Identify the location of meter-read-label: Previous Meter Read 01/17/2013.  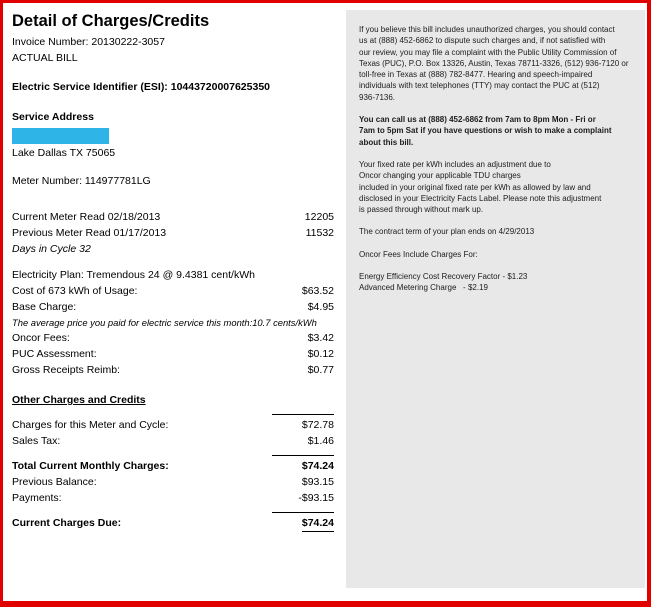
(89, 233).